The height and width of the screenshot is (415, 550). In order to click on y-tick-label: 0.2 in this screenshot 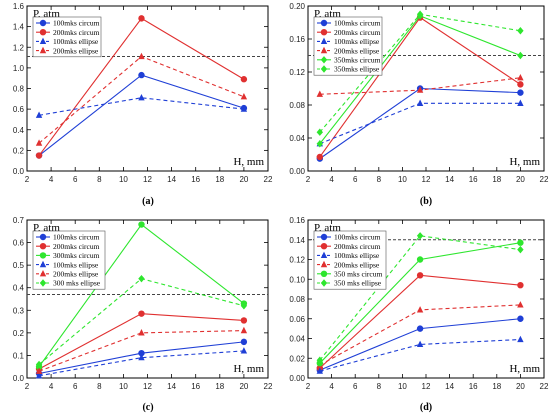, I will do `click(19, 150)`.